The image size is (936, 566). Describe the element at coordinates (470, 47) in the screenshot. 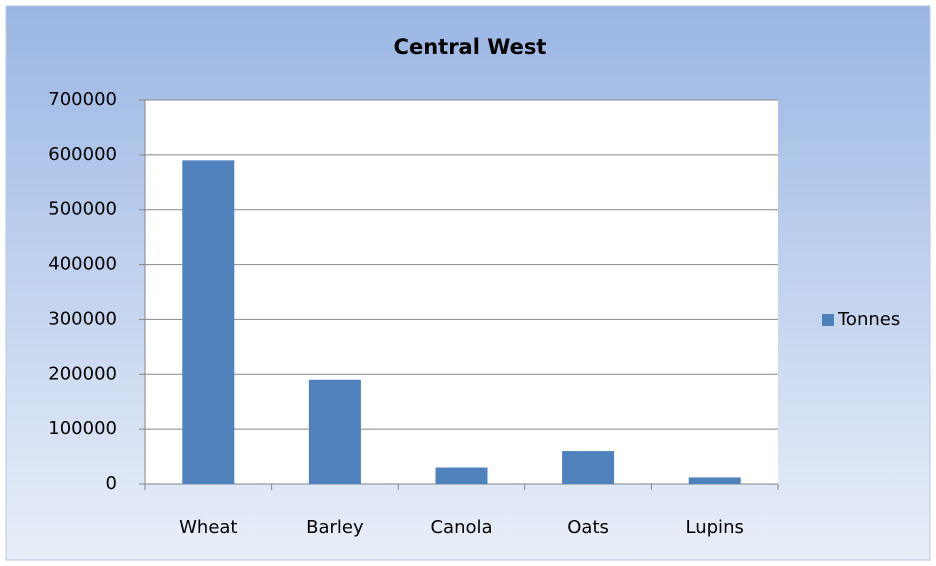

I see `chart-title: Central West` at that location.